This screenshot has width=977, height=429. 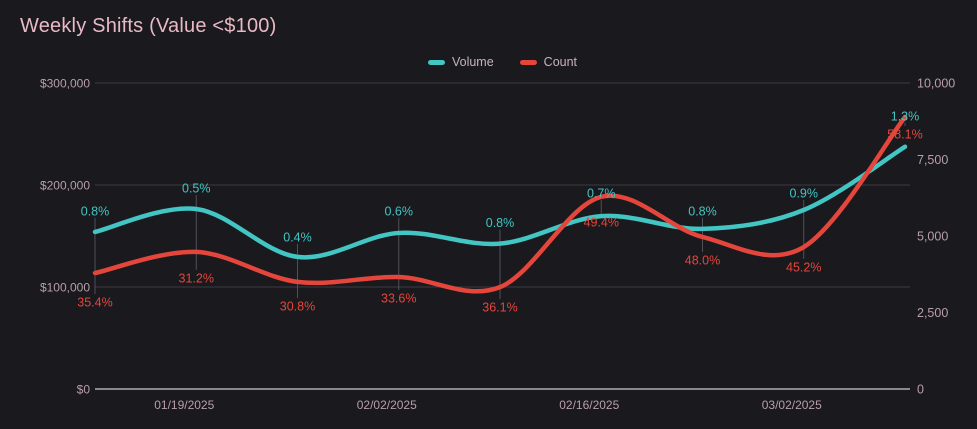 What do you see at coordinates (94, 303) in the screenshot?
I see `count-point-label: 35.4%` at bounding box center [94, 303].